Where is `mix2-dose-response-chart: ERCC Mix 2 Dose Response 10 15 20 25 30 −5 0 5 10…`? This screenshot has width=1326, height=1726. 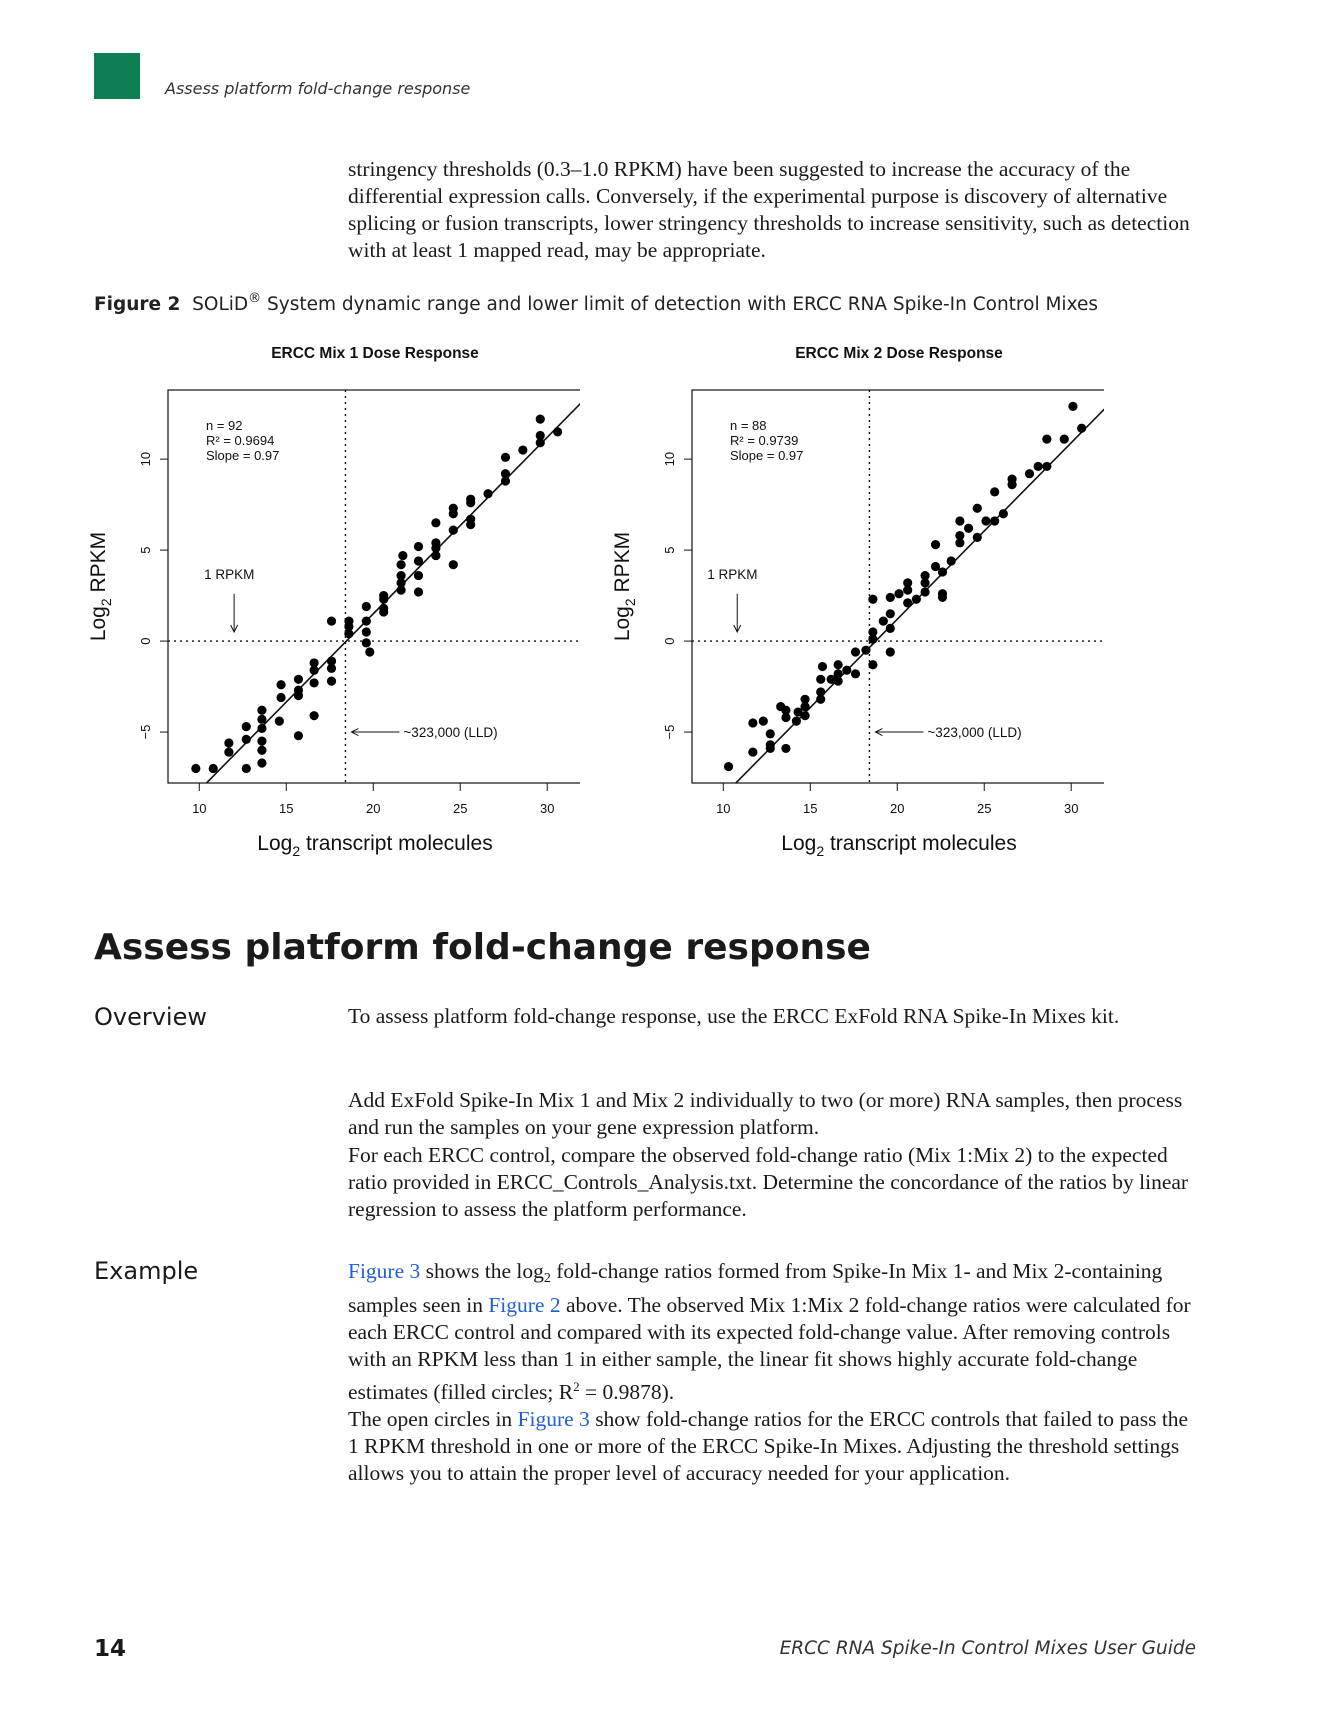 mix2-dose-response-chart: ERCC Mix 2 Dose Response 10 15 20 25 30 −5 0 5 10… is located at coordinates (855, 602).